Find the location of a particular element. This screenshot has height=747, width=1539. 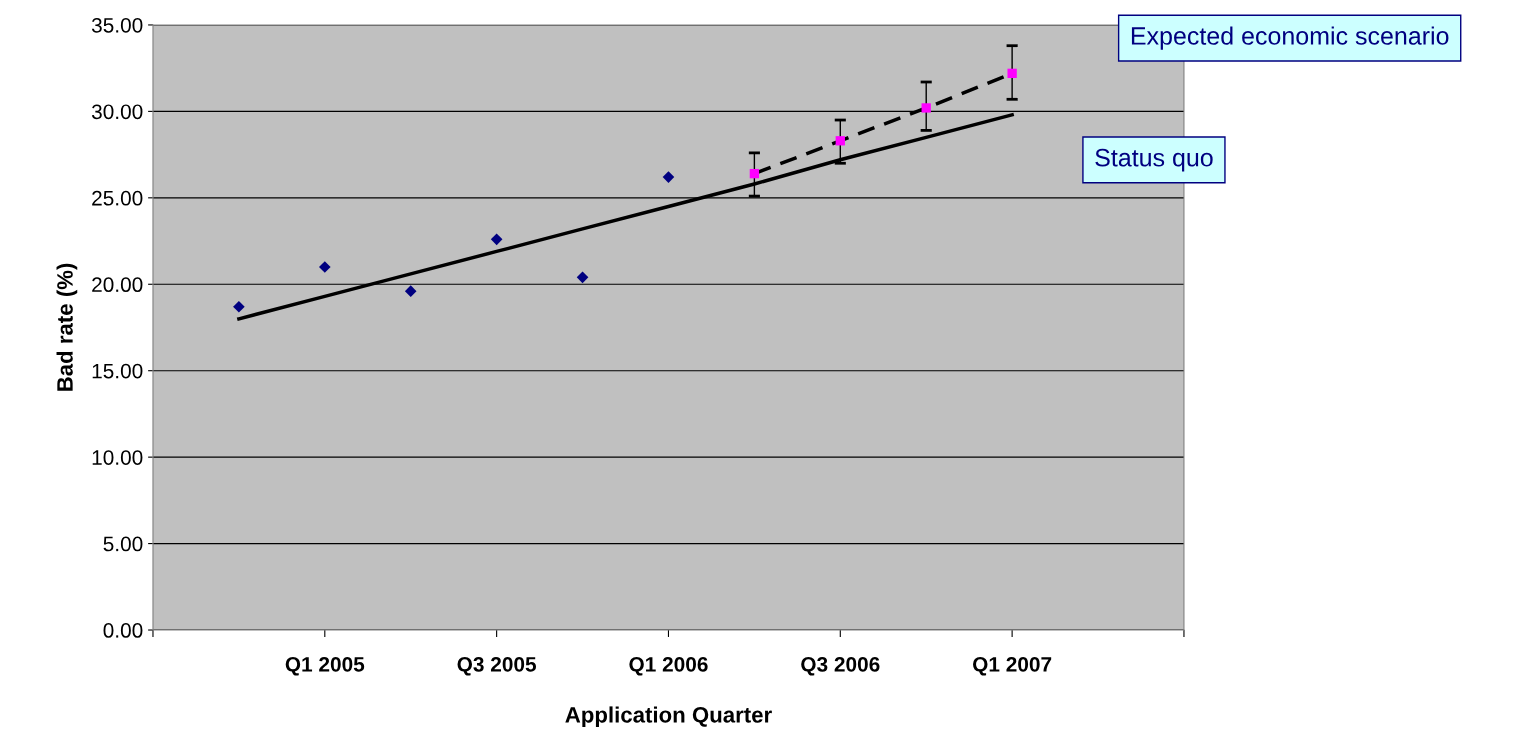

y-tick-label: 30.00 is located at coordinates (117, 112).